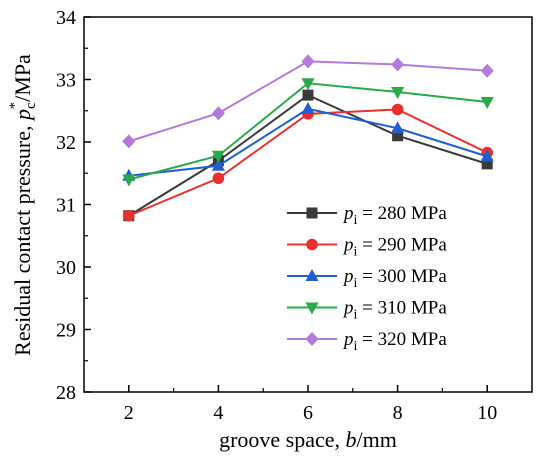  Describe the element at coordinates (218, 413) in the screenshot. I see `x-tick-label: 4` at that location.